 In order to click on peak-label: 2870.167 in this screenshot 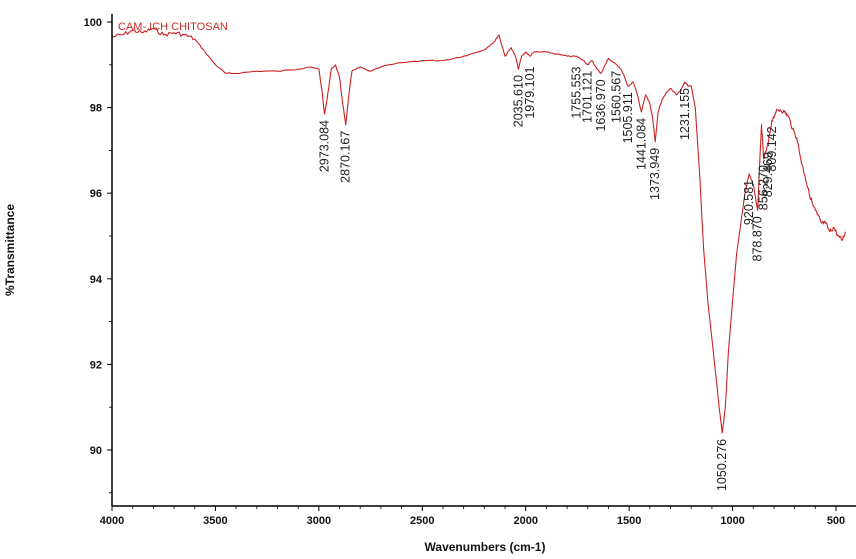, I will do `click(346, 157)`.